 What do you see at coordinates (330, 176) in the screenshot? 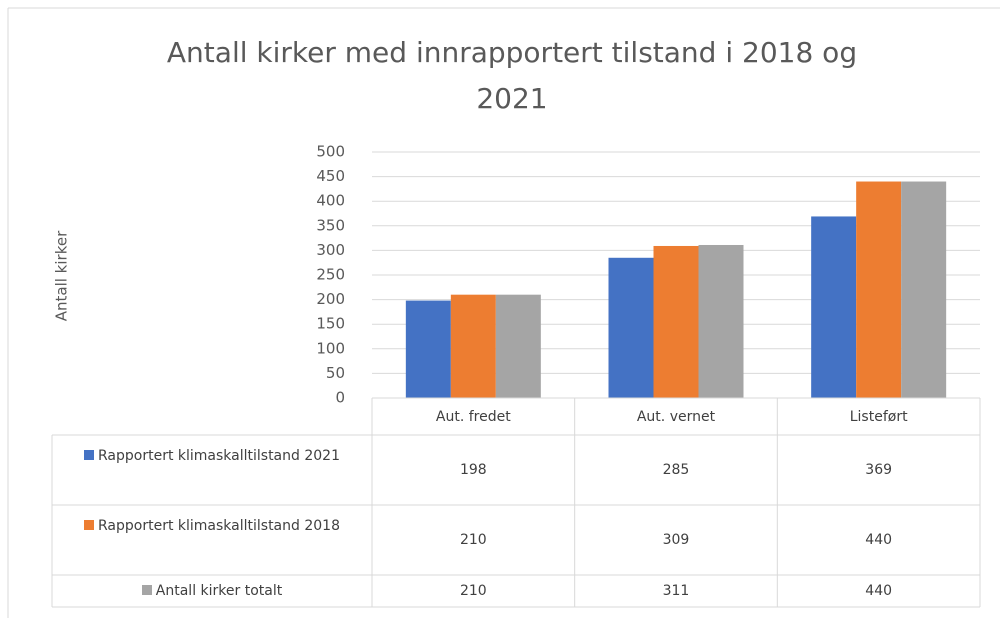
I see `y-tick-label: 450` at bounding box center [330, 176].